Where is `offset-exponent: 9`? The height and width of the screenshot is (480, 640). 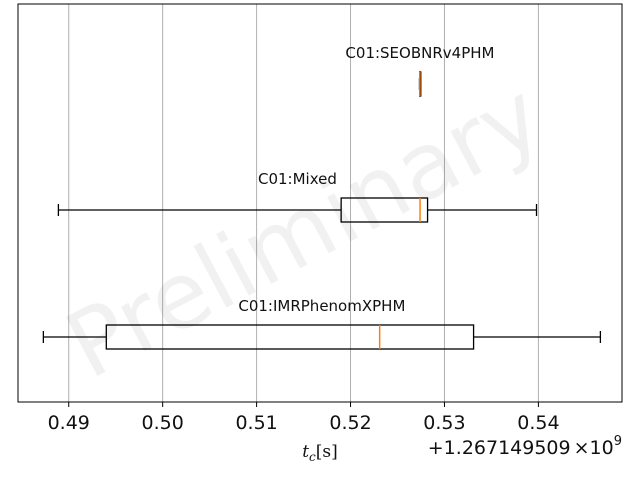 offset-exponent: 9 is located at coordinates (618, 441).